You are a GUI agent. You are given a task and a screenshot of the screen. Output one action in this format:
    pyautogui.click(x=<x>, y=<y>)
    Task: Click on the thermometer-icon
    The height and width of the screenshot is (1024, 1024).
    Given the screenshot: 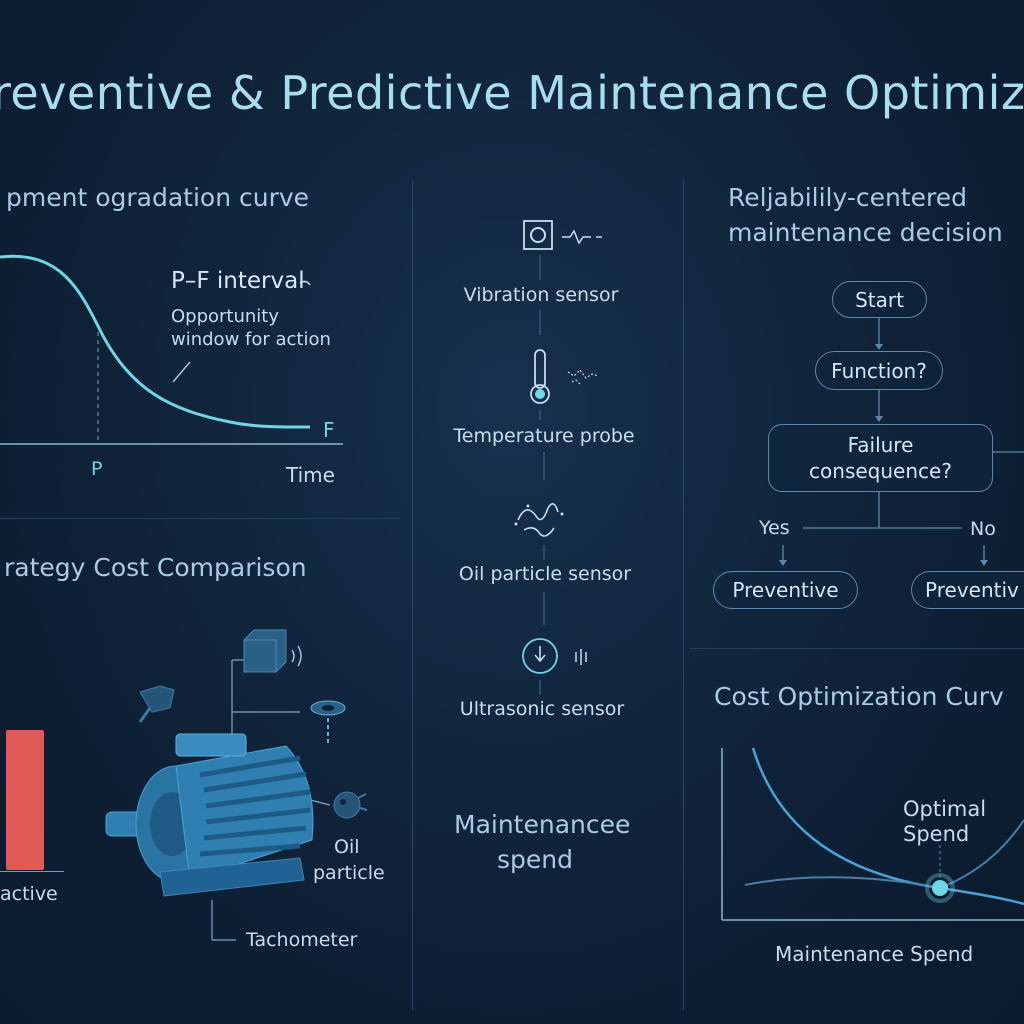 What is the action you would take?
    pyautogui.click(x=564, y=376)
    